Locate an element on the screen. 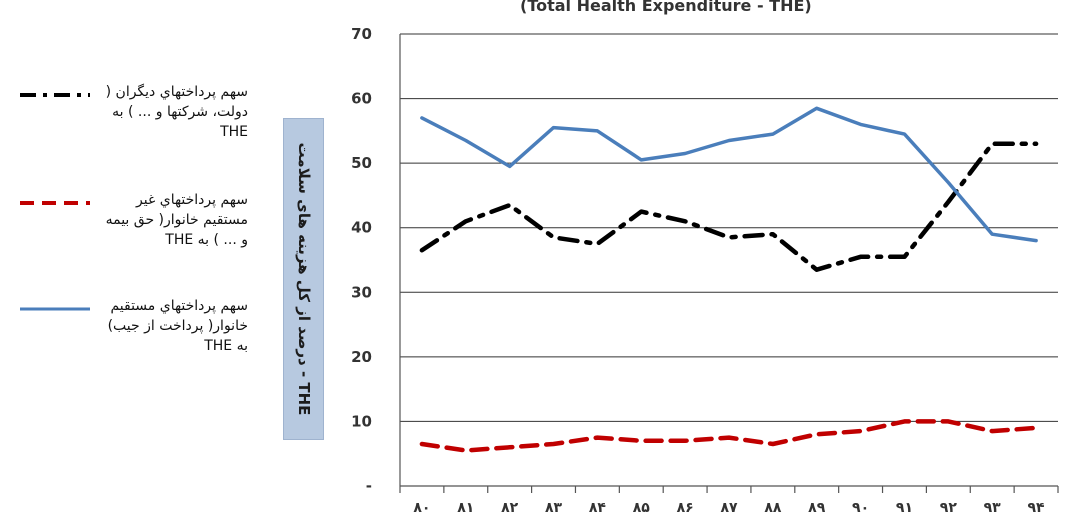 This screenshot has height=516, width=1078. x-tick-label: ۹۲ is located at coordinates (949, 508).